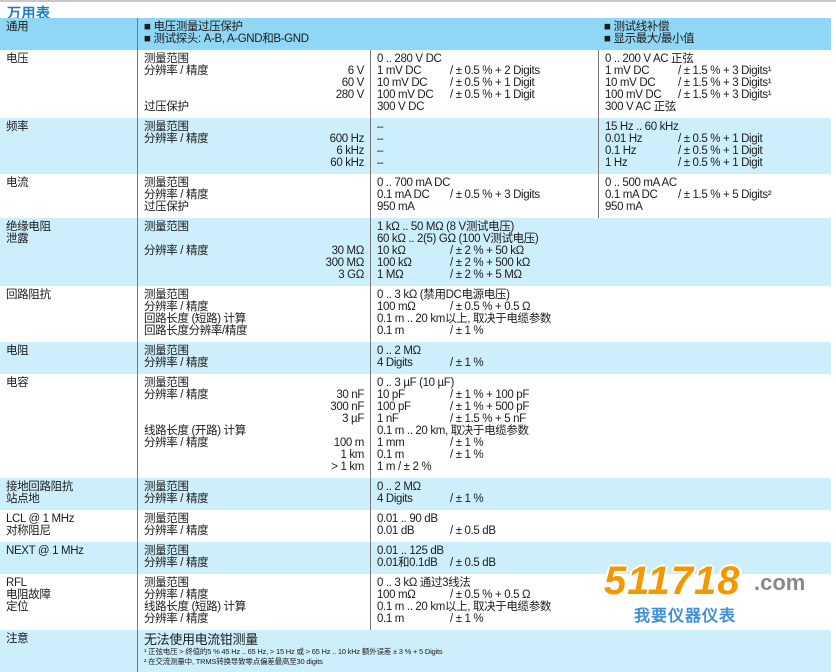  What do you see at coordinates (424, 583) in the screenshot?
I see `value: 0 .. 3 kΩ 通过3线法` at bounding box center [424, 583].